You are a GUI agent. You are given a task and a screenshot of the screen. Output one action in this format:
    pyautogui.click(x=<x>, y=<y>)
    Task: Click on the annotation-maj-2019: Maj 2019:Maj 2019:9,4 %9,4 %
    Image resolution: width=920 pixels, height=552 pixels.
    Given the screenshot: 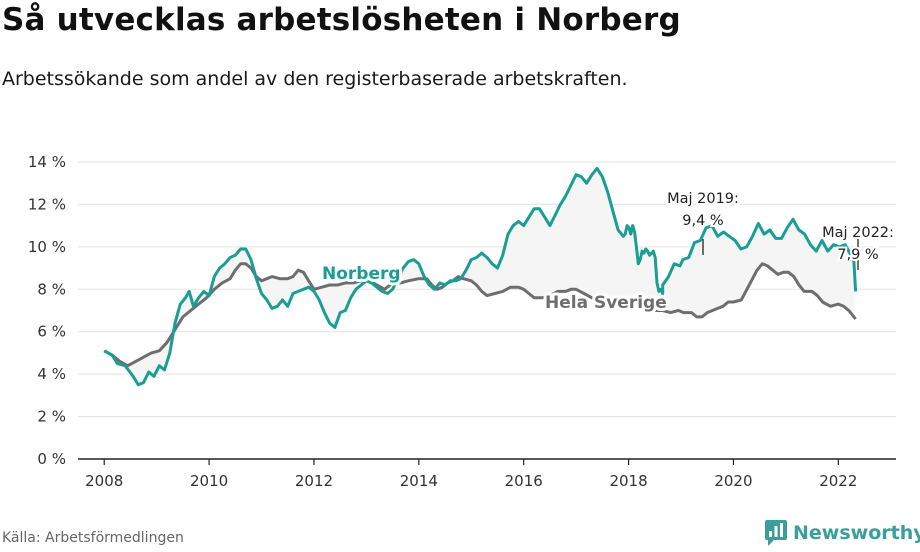 What is the action you would take?
    pyautogui.click(x=703, y=222)
    